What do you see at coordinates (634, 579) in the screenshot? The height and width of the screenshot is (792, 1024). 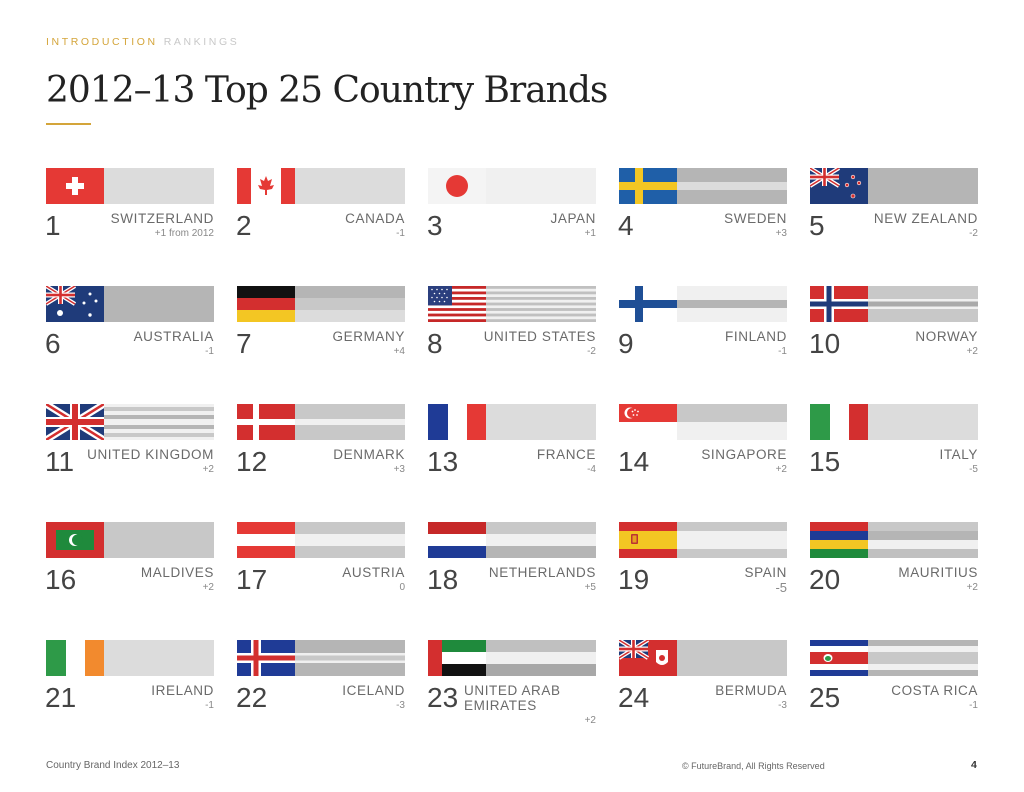 I see `rank-number: 19` at bounding box center [634, 579].